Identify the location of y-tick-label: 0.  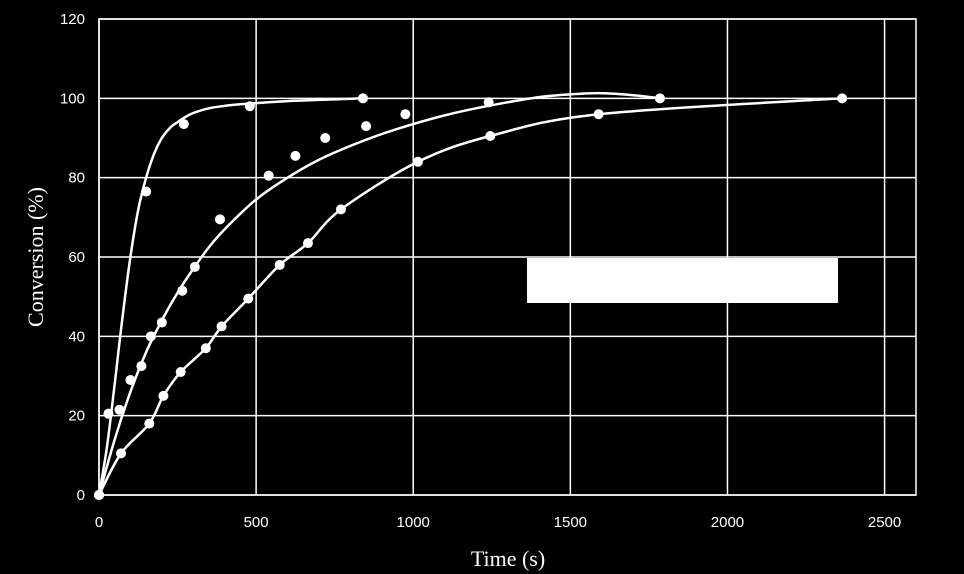
(81, 495).